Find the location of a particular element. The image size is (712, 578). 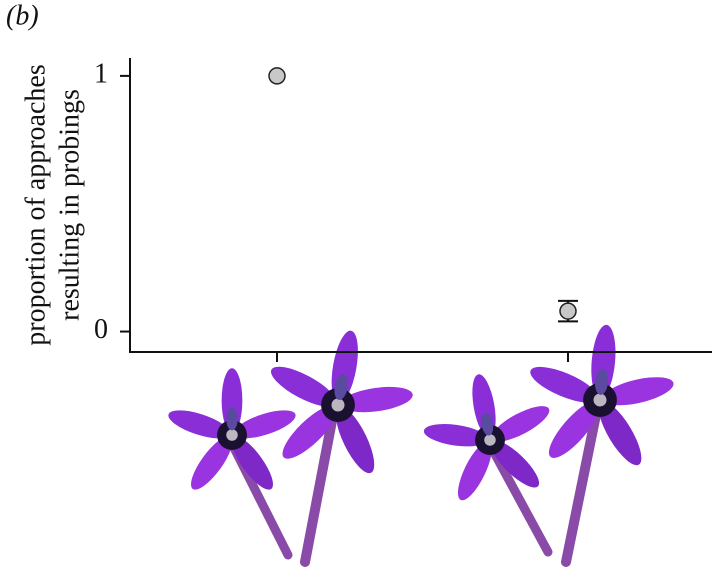

y-tick-label: 0 is located at coordinates (101, 329).